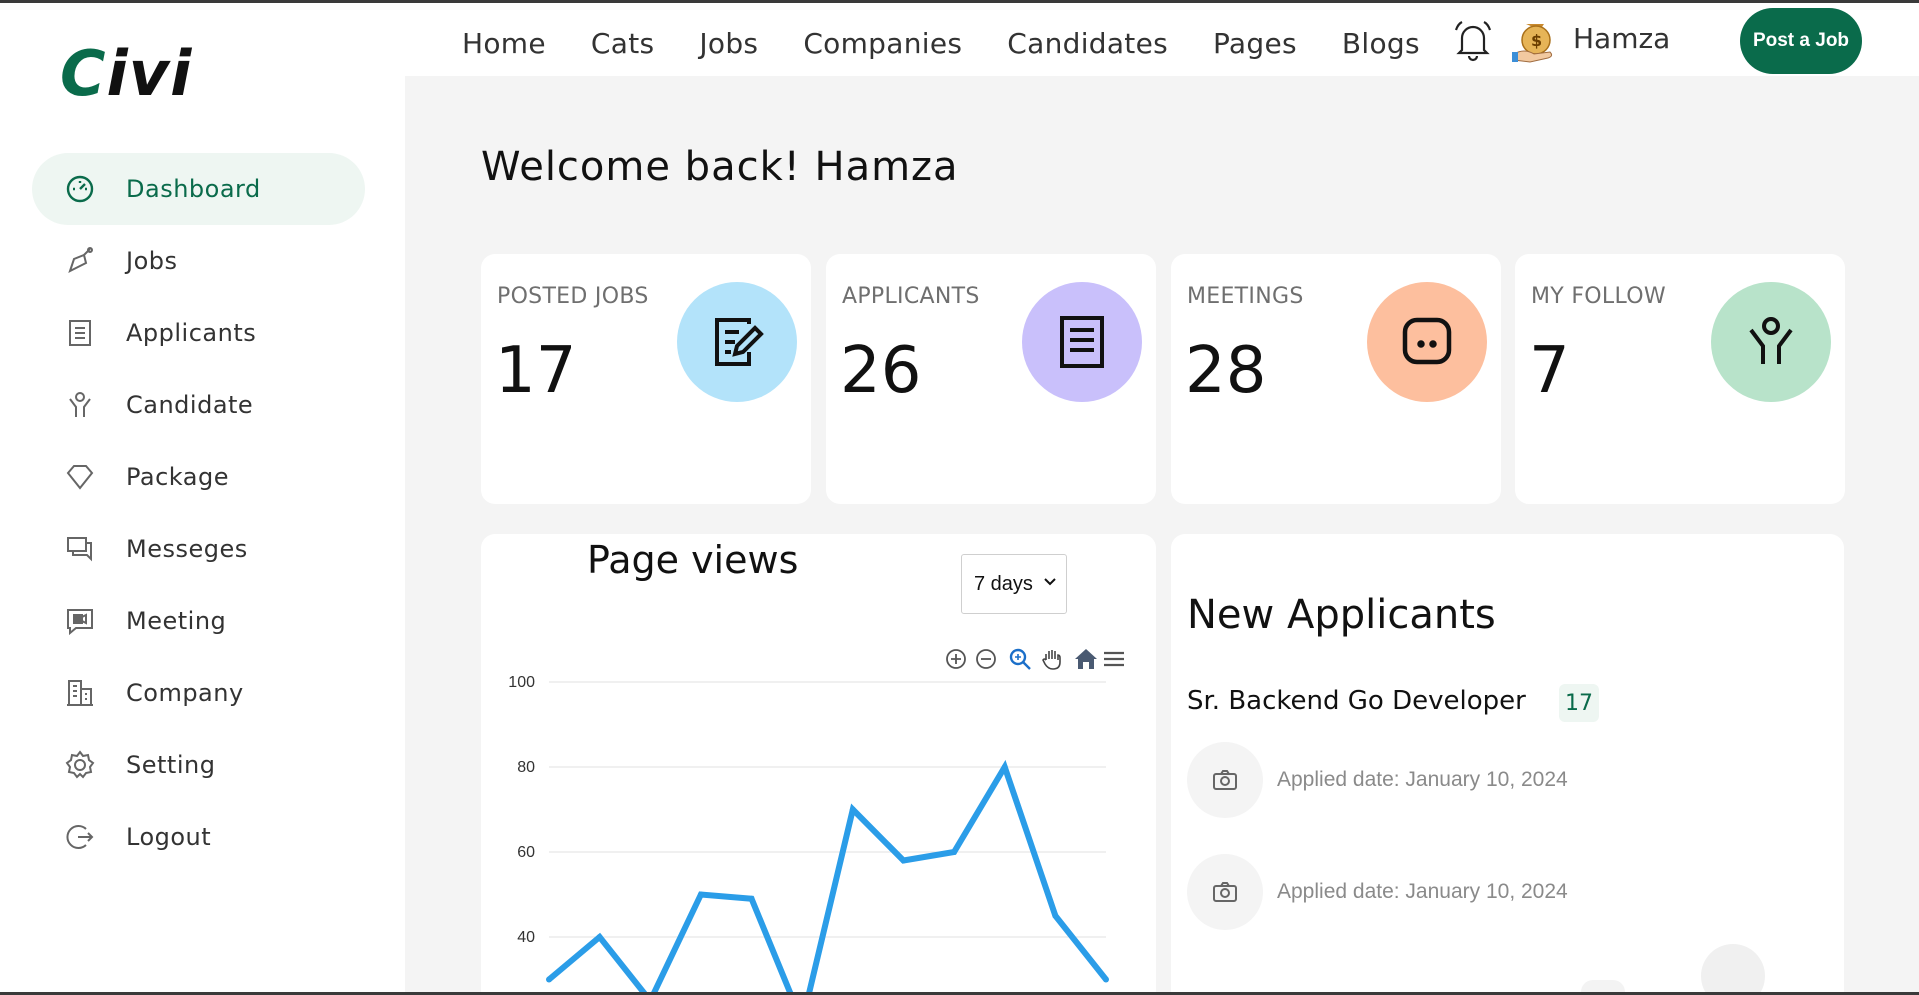 The height and width of the screenshot is (995, 1919). What do you see at coordinates (80, 261) in the screenshot?
I see `brush-icon` at bounding box center [80, 261].